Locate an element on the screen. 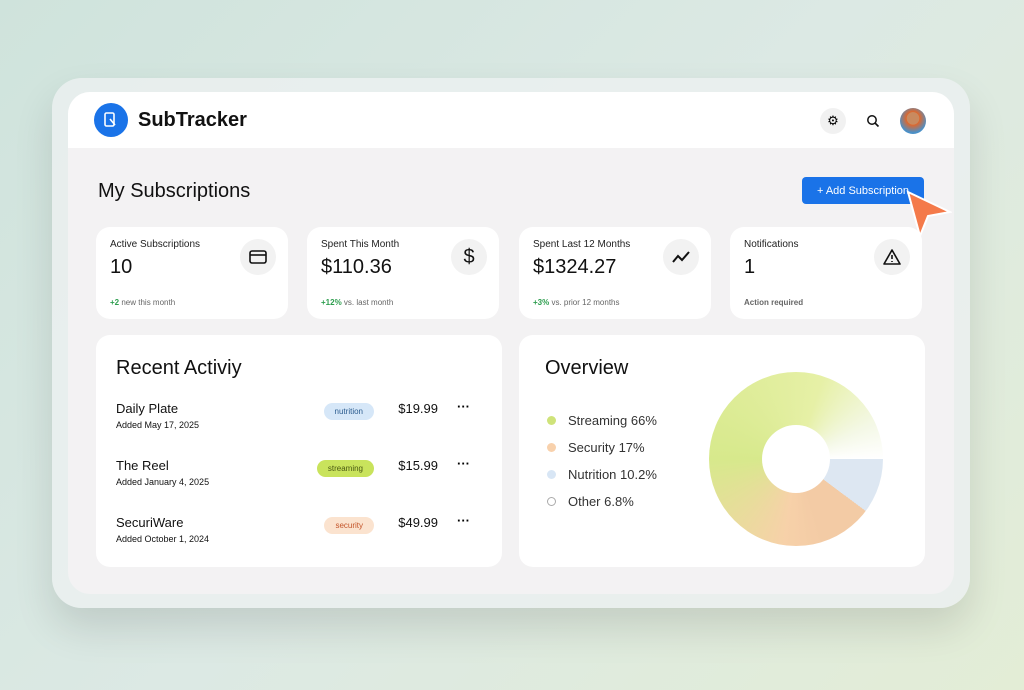  trend-icon is located at coordinates (681, 257).